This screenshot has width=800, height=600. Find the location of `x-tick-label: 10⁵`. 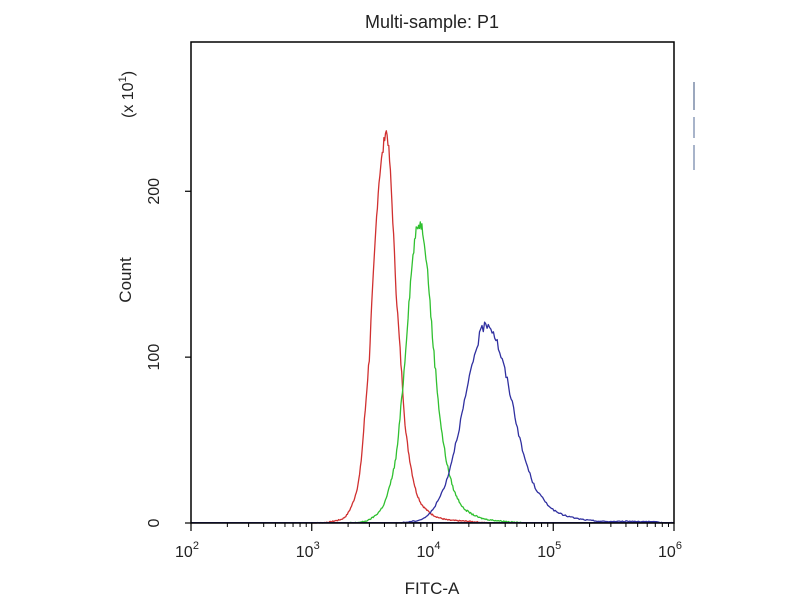

x-tick-label: 10⁵ is located at coordinates (549, 550).